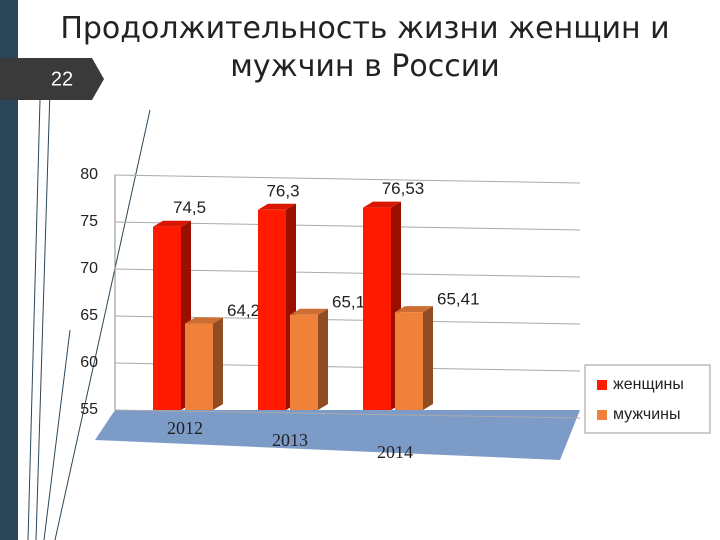 This screenshot has height=540, width=720. Describe the element at coordinates (458, 299) in the screenshot. I see `data-label: 65,41` at that location.